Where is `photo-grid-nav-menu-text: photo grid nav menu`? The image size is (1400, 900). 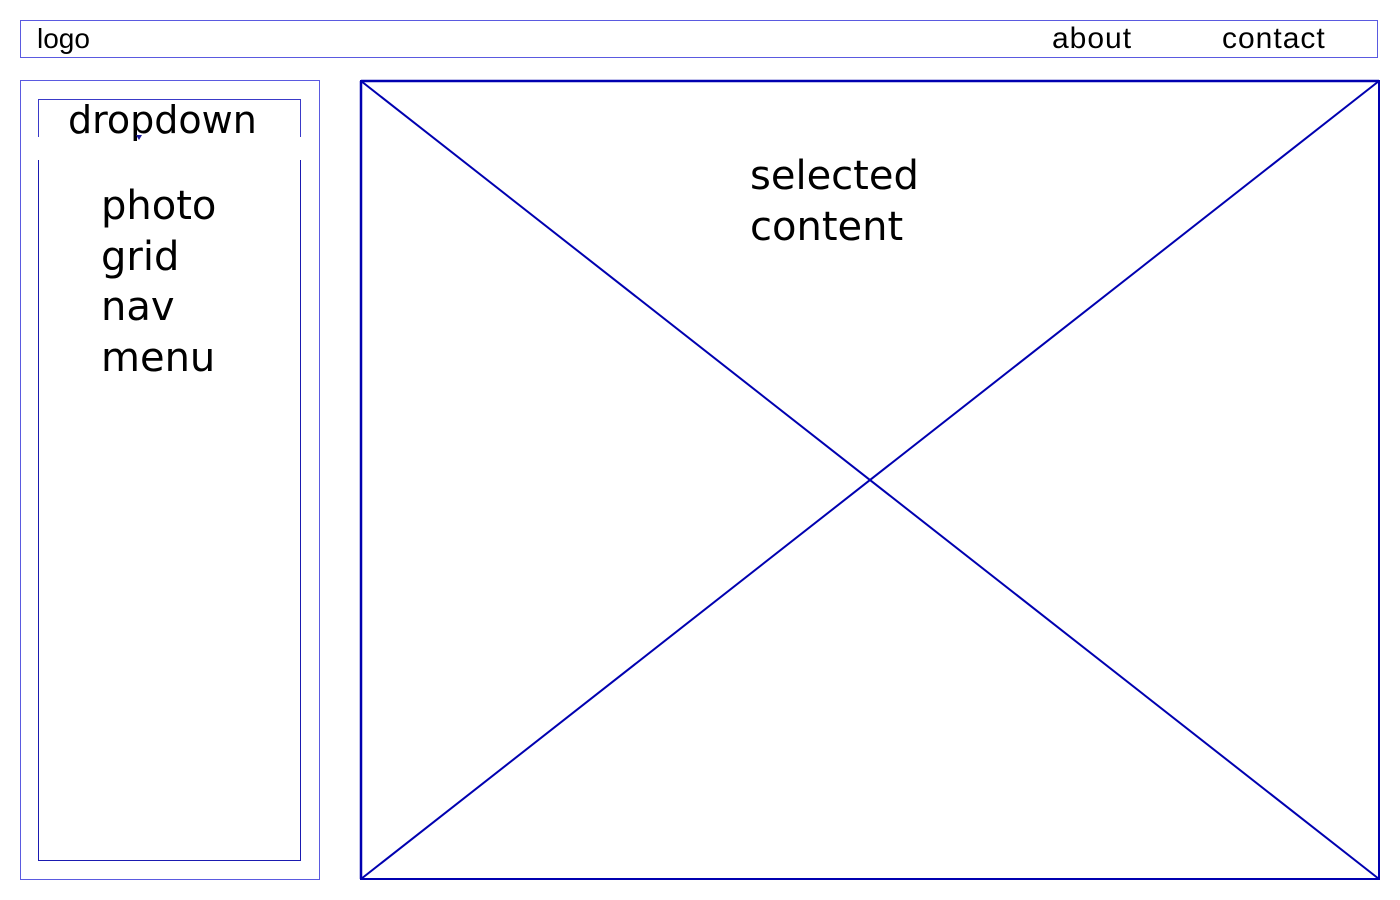 photo-grid-nav-menu-text: photo grid nav menu is located at coordinates (158, 282).